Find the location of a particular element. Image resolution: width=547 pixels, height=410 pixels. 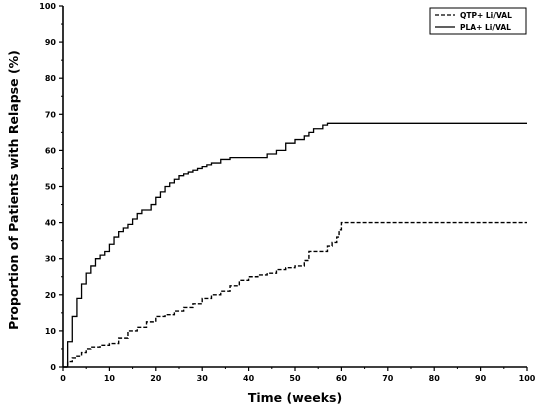

y-tick-label: 10 is located at coordinates (51, 331).